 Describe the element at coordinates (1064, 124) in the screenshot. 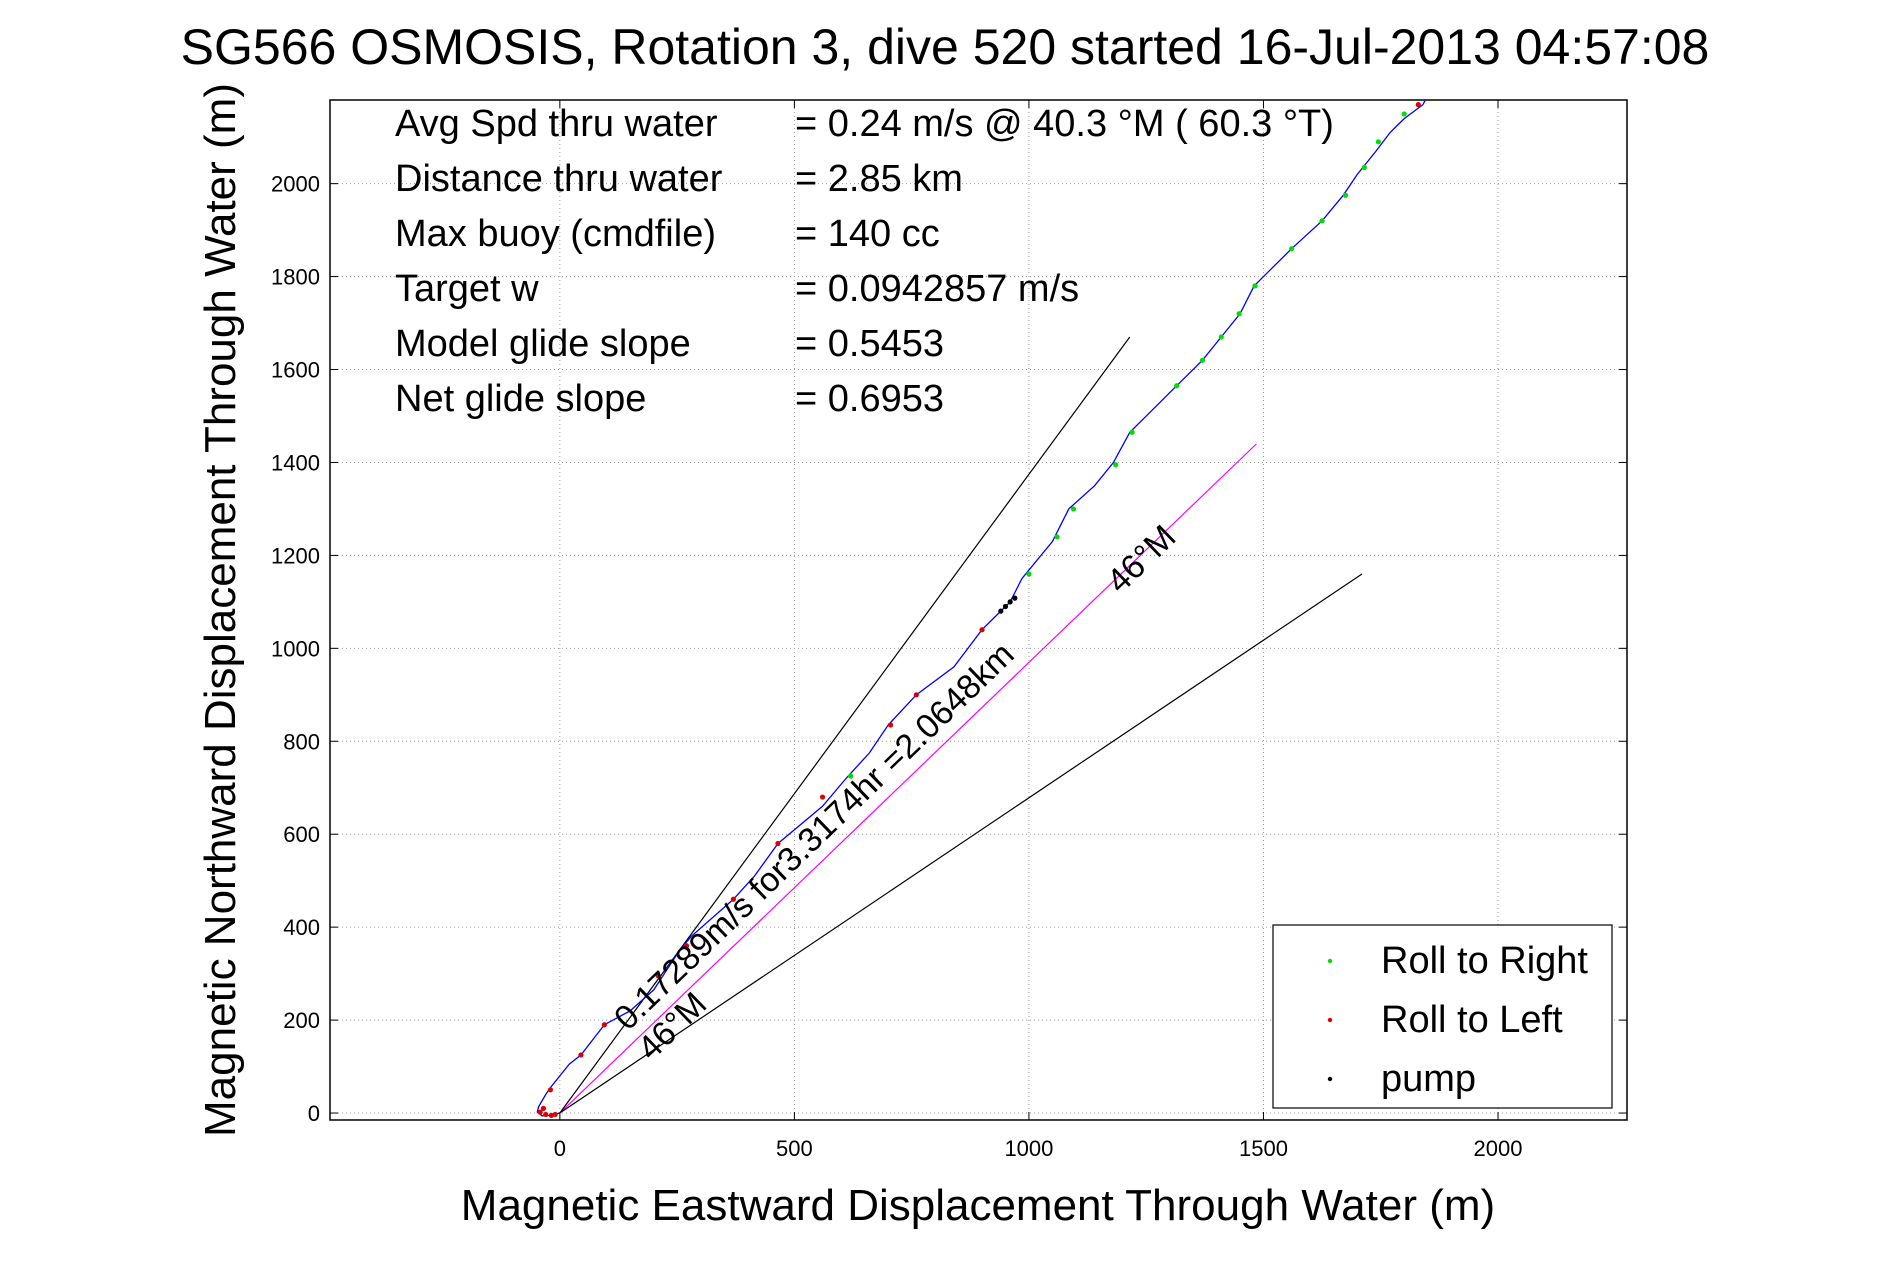

I see `info-value: = 0.24 m/s @ 40.3 °M ( 60.3 °T)` at that location.